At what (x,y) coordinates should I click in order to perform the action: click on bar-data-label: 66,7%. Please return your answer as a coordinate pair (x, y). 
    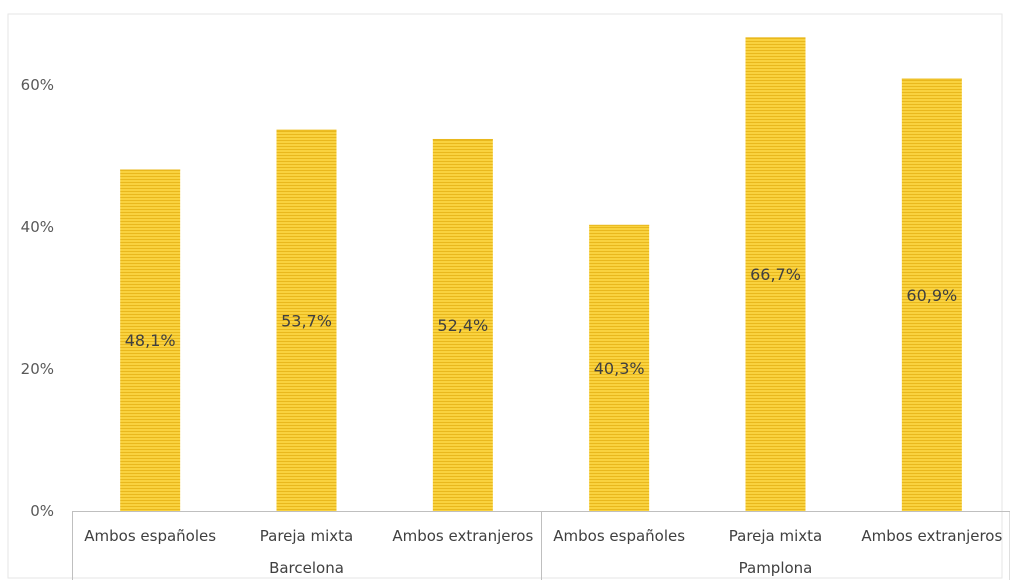
    Looking at the image, I should click on (775, 274).